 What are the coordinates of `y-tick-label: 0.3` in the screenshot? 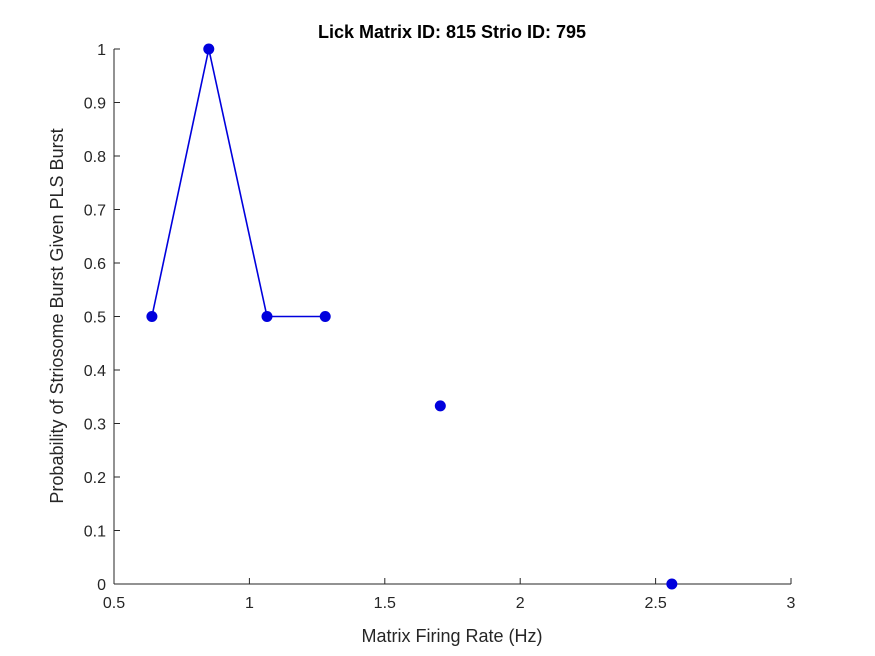 It's located at (95, 425).